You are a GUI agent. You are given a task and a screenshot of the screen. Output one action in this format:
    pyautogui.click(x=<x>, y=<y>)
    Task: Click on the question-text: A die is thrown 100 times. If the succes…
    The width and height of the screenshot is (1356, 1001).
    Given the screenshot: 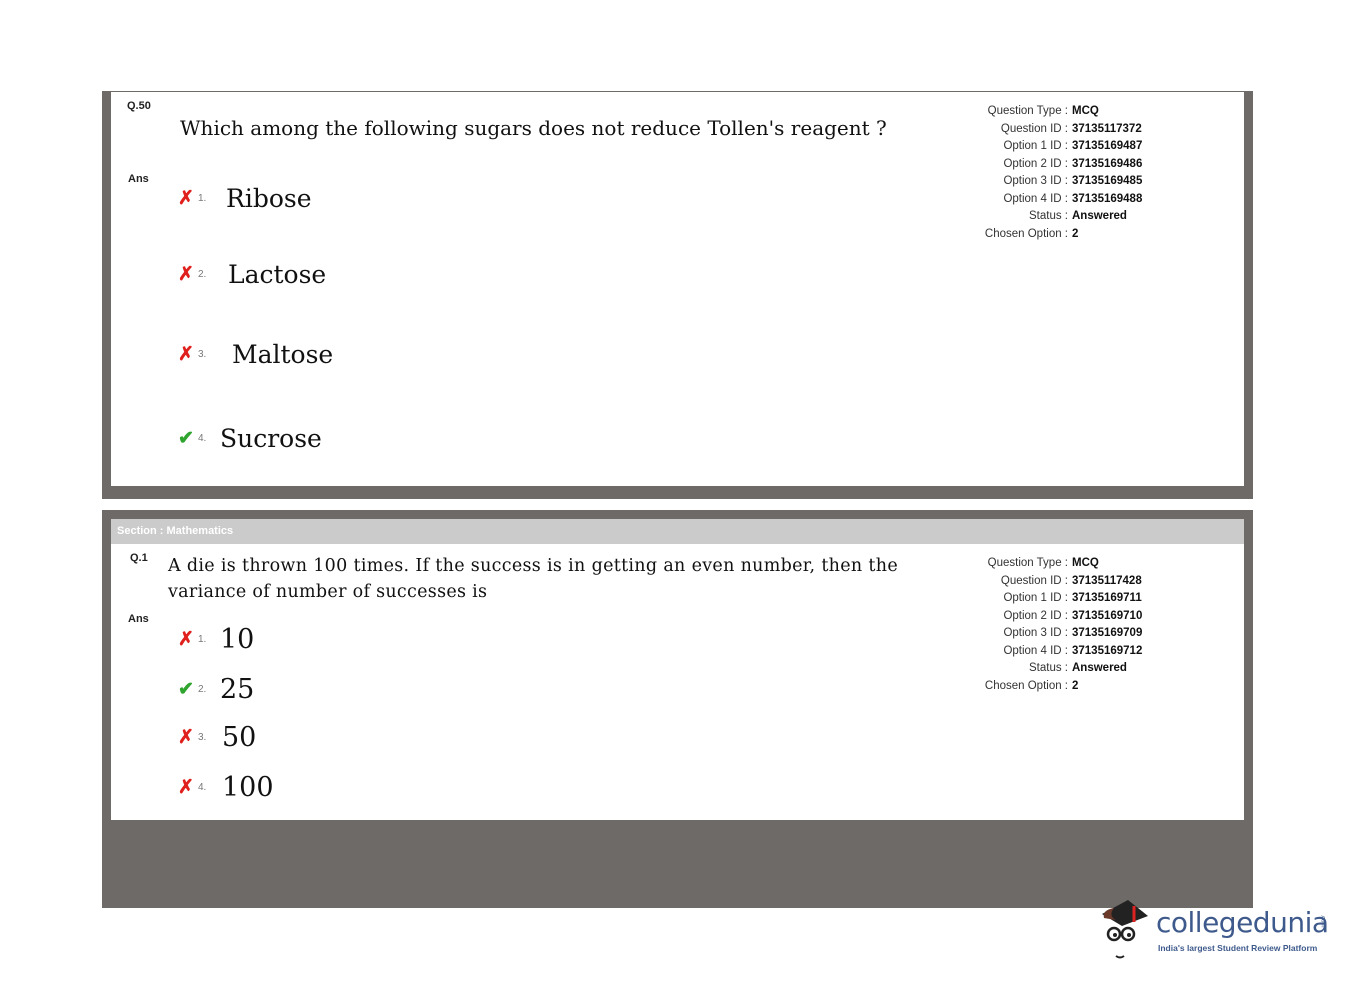 What is the action you would take?
    pyautogui.click(x=533, y=579)
    